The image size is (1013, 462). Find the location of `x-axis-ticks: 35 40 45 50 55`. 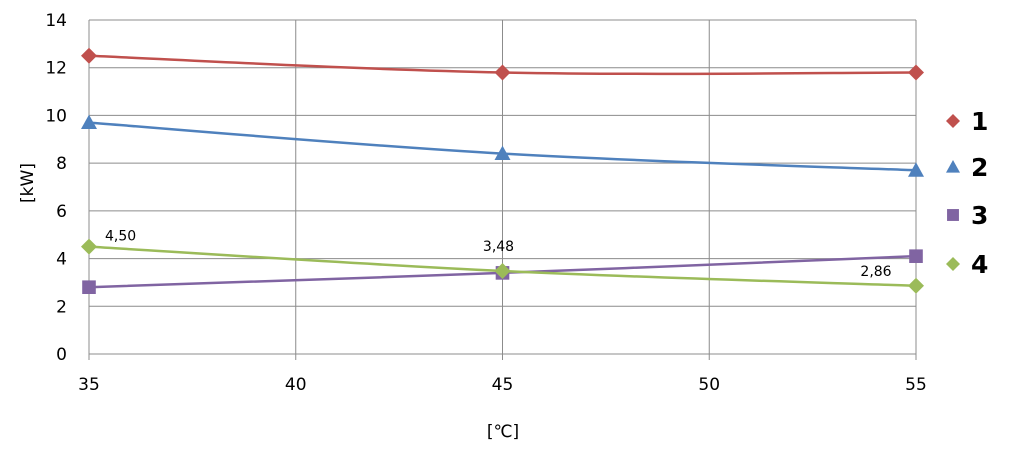

x-axis-ticks: 35 40 45 50 55 is located at coordinates (502, 385).